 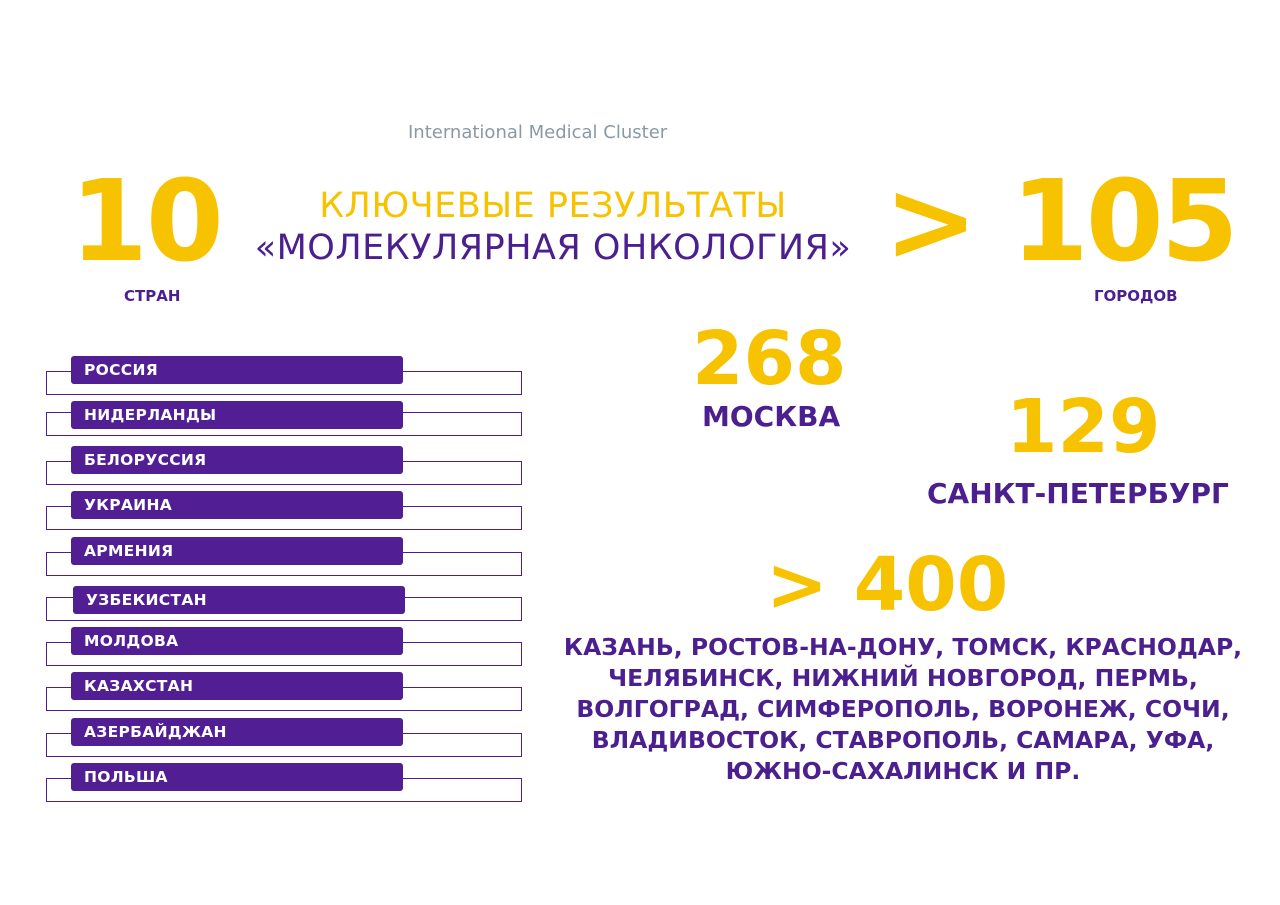 I want to click on organization-name: International Medical Cluster, so click(x=538, y=132).